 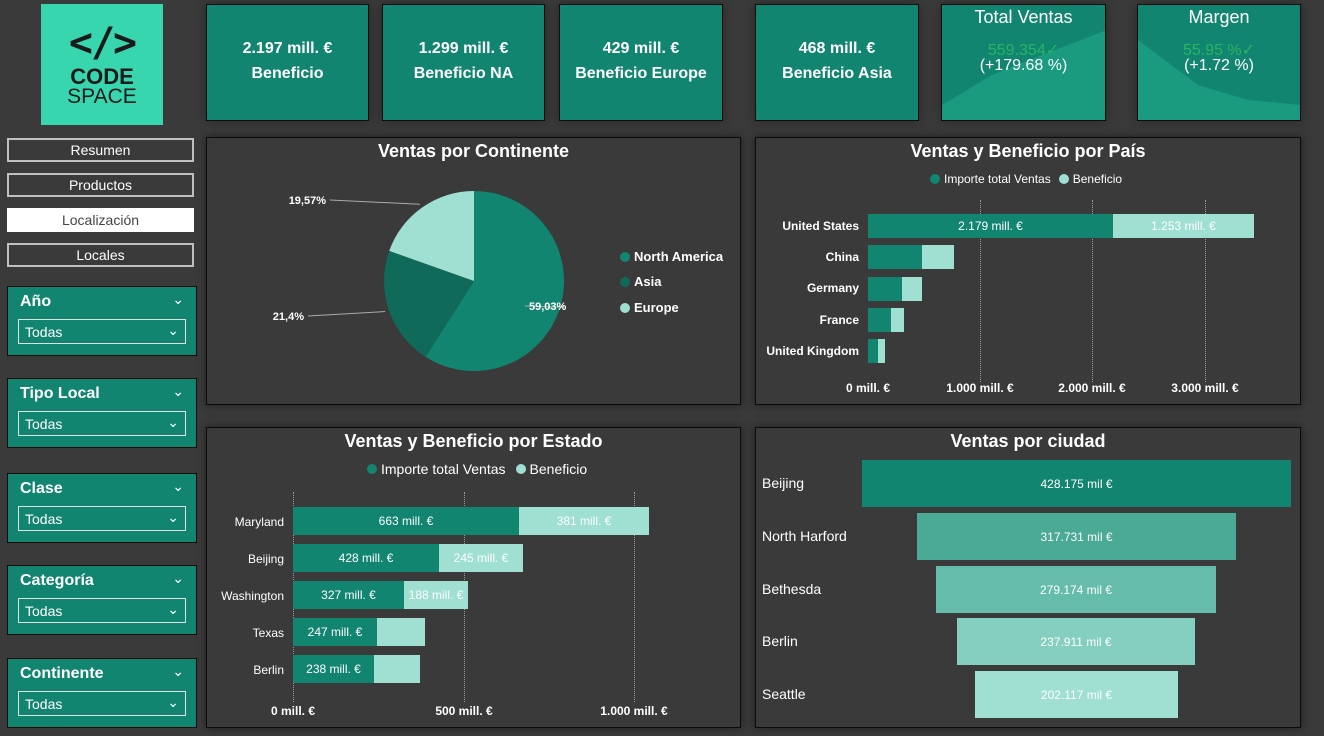 I want to click on bar-profit-germany, so click(x=912, y=289).